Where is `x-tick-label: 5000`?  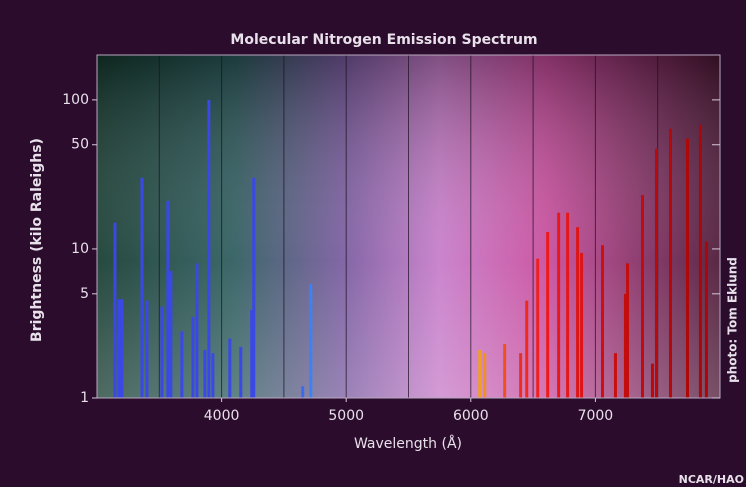
x-tick-label: 5000 is located at coordinates (346, 416).